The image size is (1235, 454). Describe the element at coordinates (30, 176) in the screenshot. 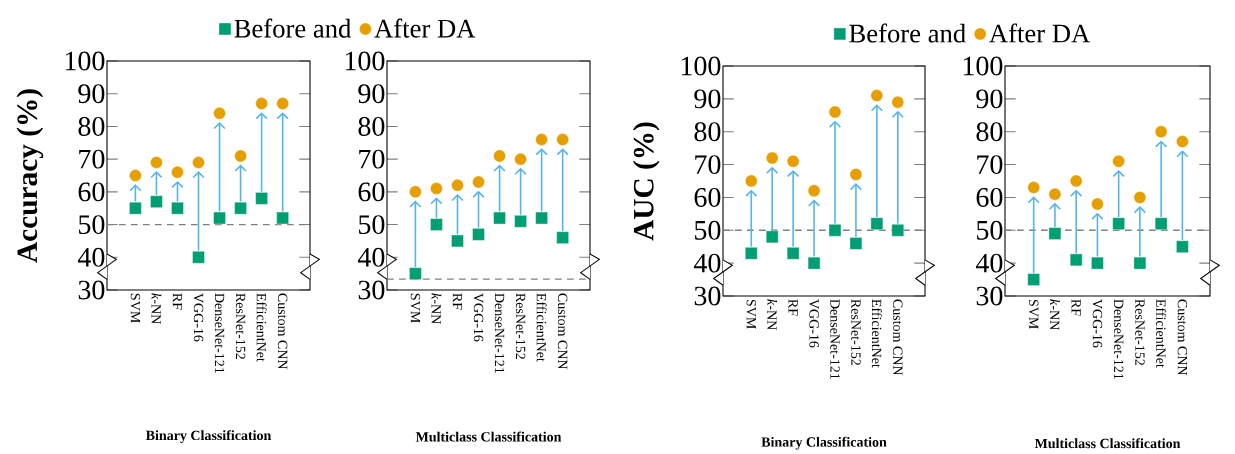

I see `y-axis-title: Accuracy (%)` at that location.